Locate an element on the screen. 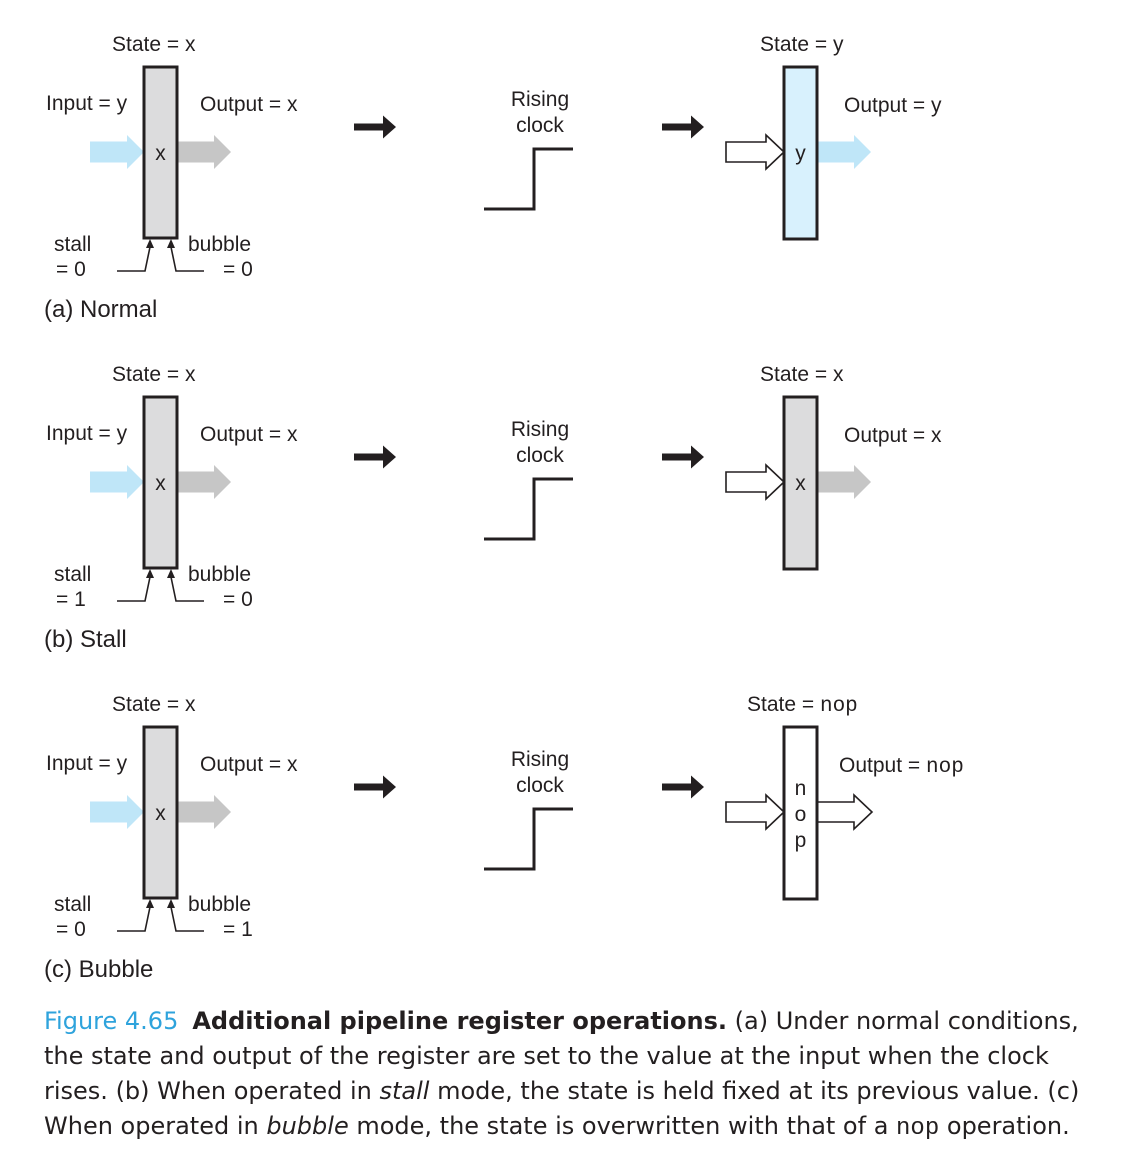  after-register-char-n: n is located at coordinates (801, 788).